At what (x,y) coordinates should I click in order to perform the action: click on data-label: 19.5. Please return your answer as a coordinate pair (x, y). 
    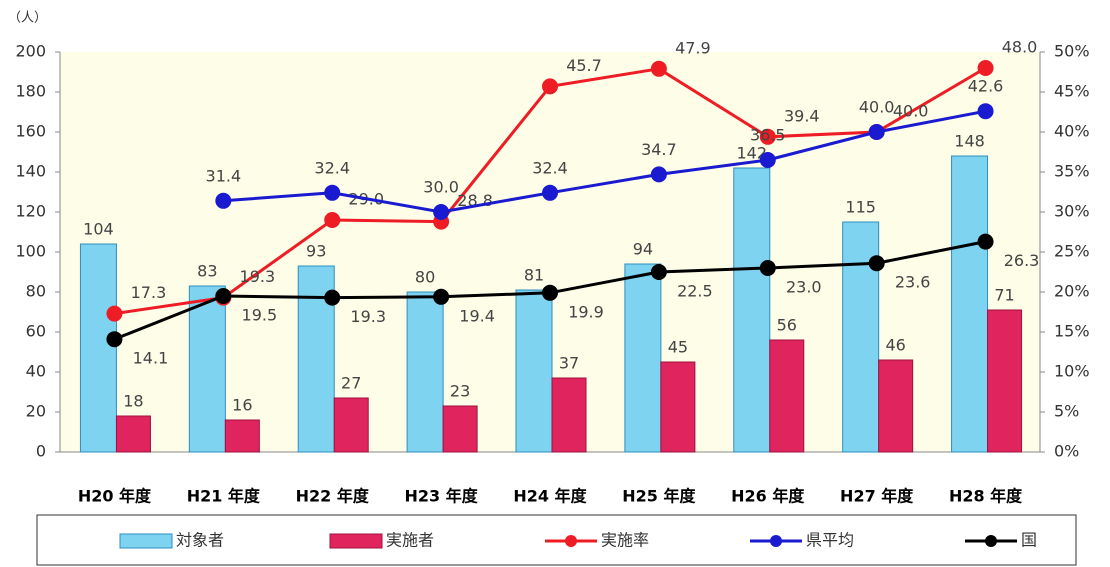
    Looking at the image, I should click on (260, 315).